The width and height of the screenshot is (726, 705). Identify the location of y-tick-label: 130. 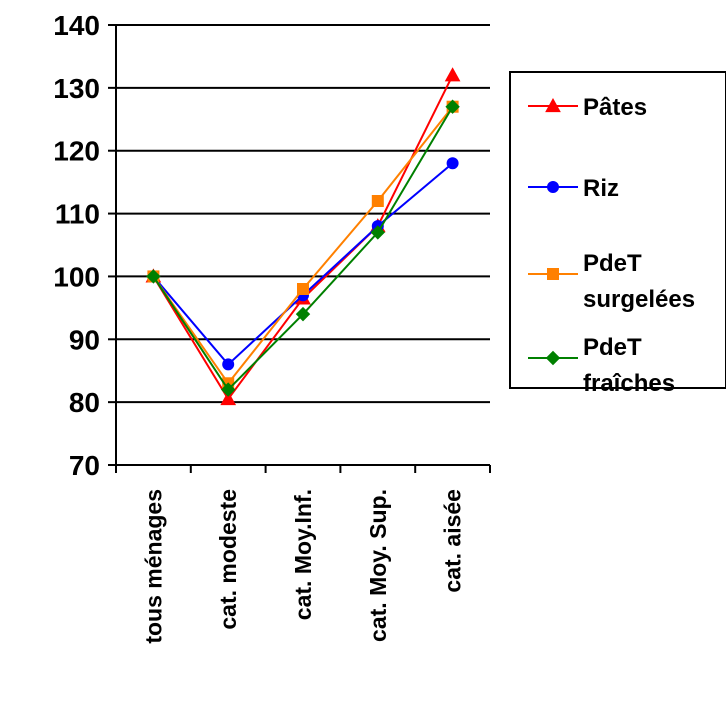
(76, 88).